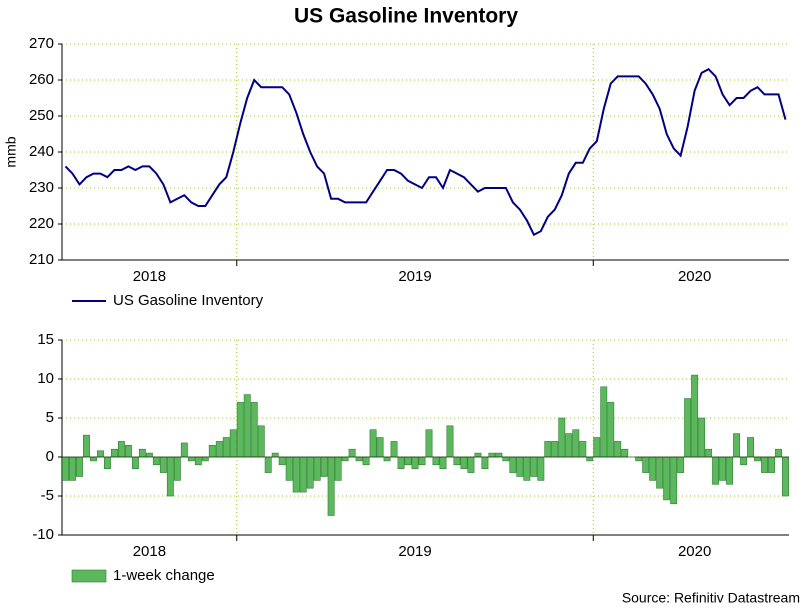  Describe the element at coordinates (41, 43) in the screenshot. I see `y-tick-label: 270` at that location.